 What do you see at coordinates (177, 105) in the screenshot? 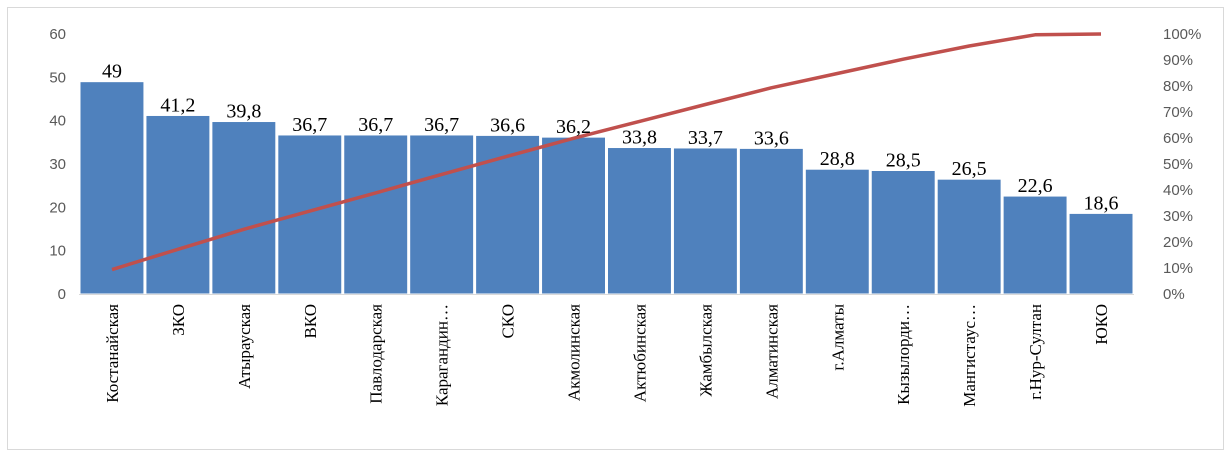
I see `data-label: 41,2` at bounding box center [177, 105].